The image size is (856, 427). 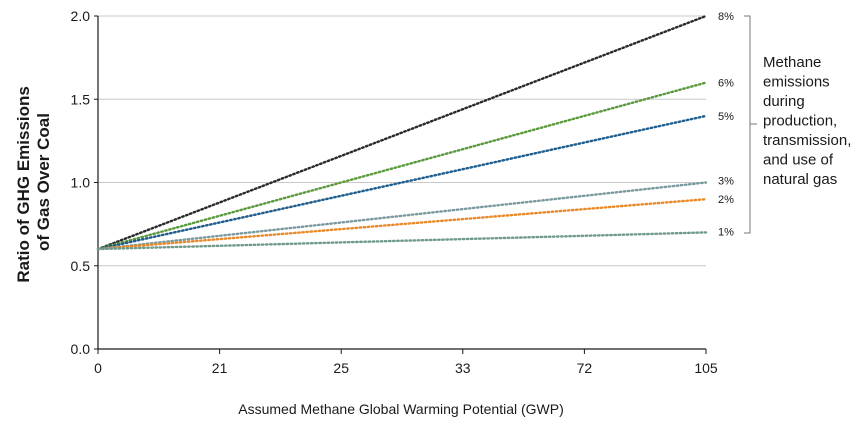 I want to click on bracket-note-line: and use of, so click(x=798, y=160).